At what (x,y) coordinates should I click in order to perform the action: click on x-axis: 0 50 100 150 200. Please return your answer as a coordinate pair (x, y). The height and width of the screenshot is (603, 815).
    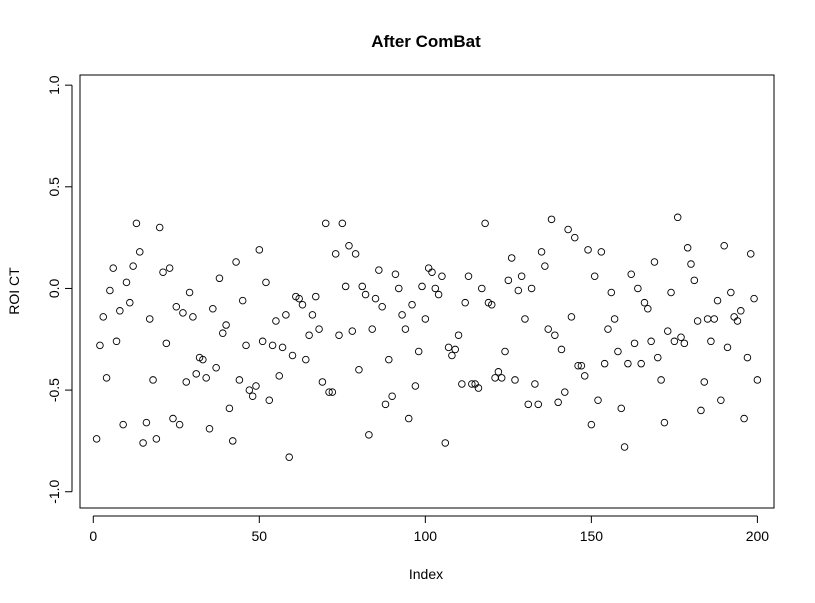
    Looking at the image, I should click on (429, 529).